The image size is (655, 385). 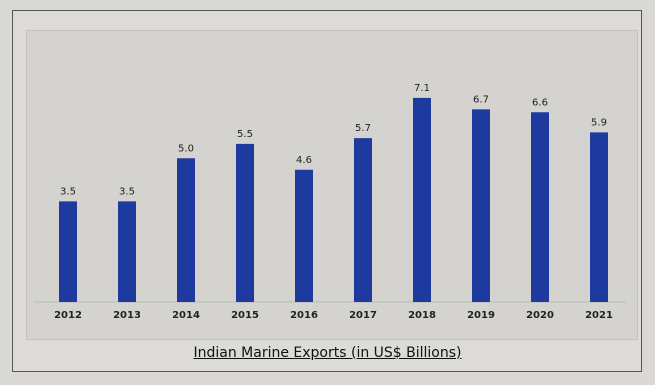 What do you see at coordinates (304, 160) in the screenshot?
I see `data-label-2016: 4.6` at bounding box center [304, 160].